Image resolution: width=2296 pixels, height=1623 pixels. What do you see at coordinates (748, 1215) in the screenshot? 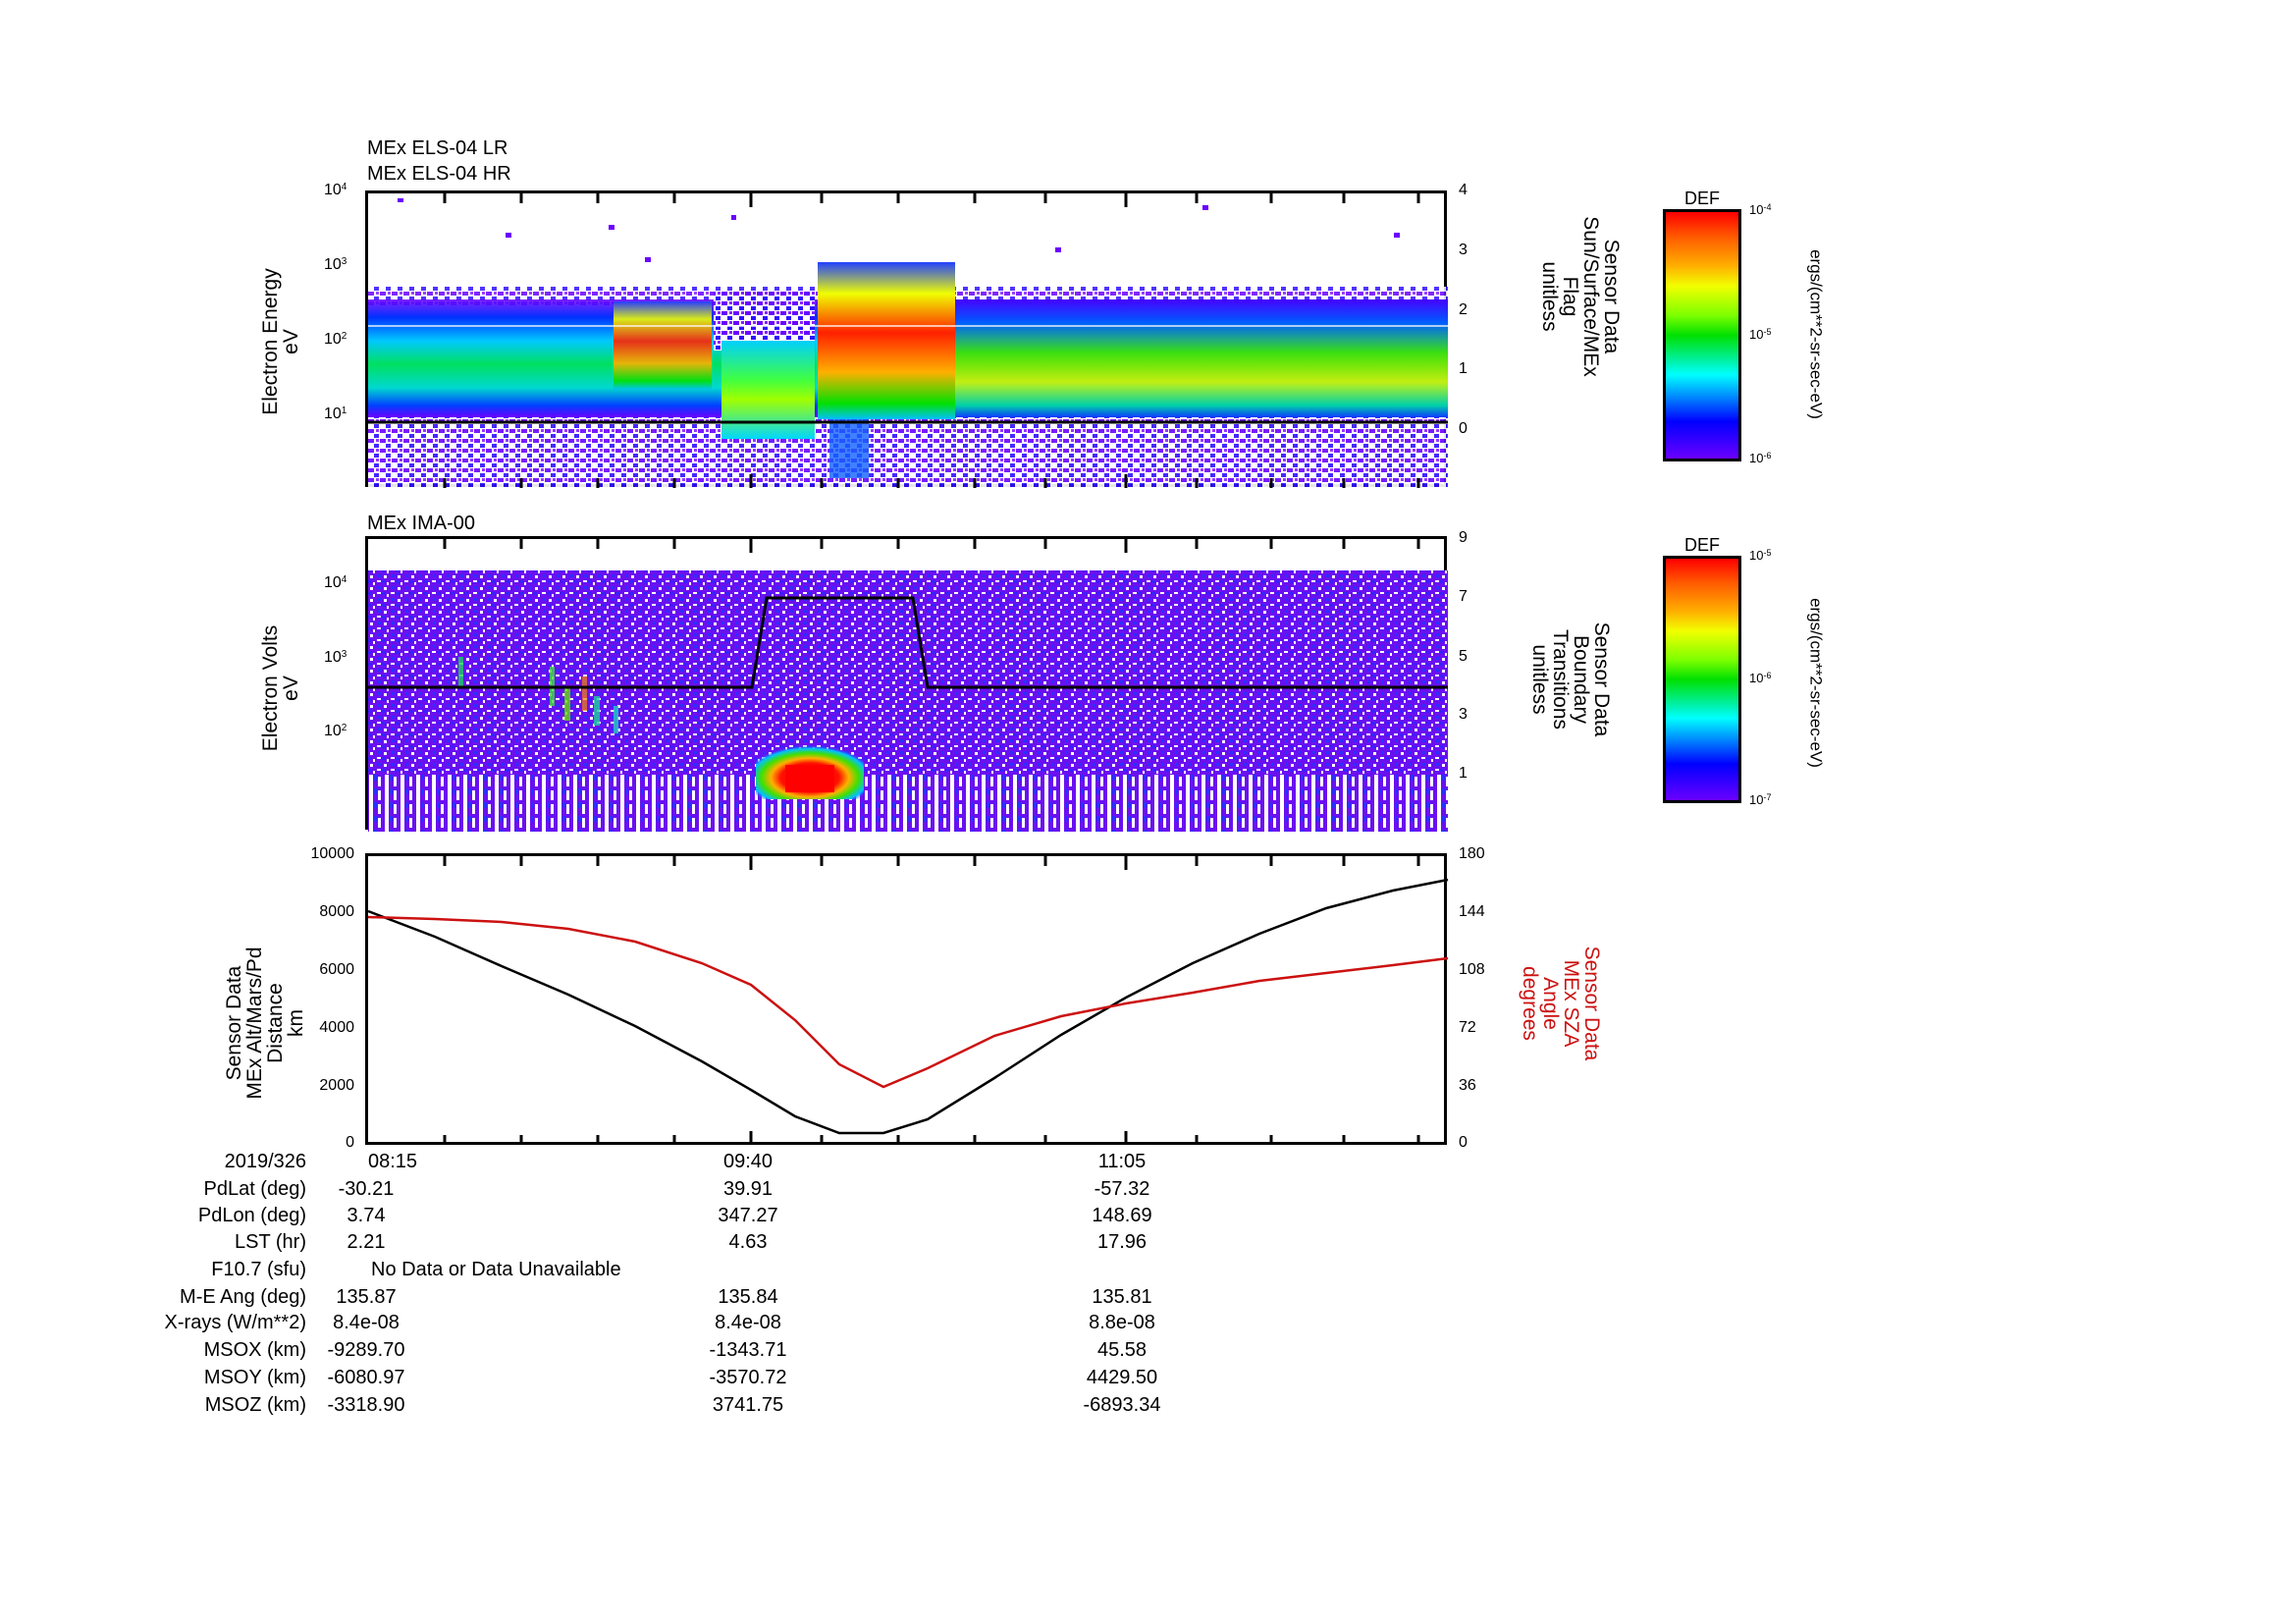
I see `table-cell: 347.27` at bounding box center [748, 1215].